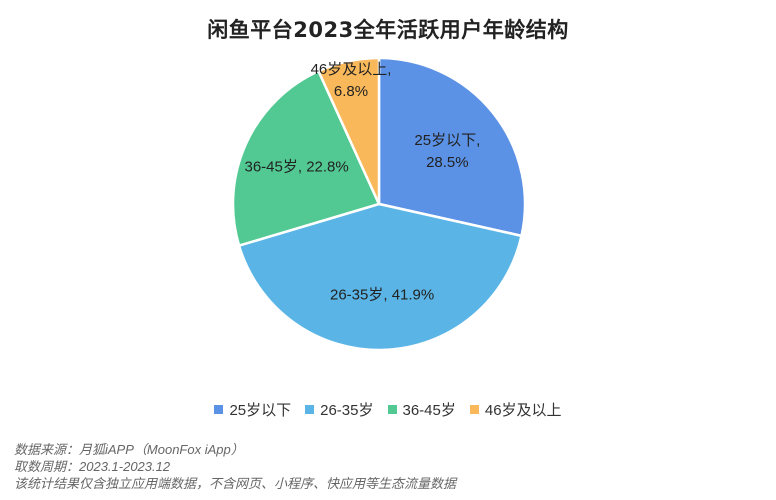  Describe the element at coordinates (235, 483) in the screenshot. I see `footnote-scope: 该统计结果仅含独立应用端数据，不含网页、小程序、快应用等生态流量数据` at that location.